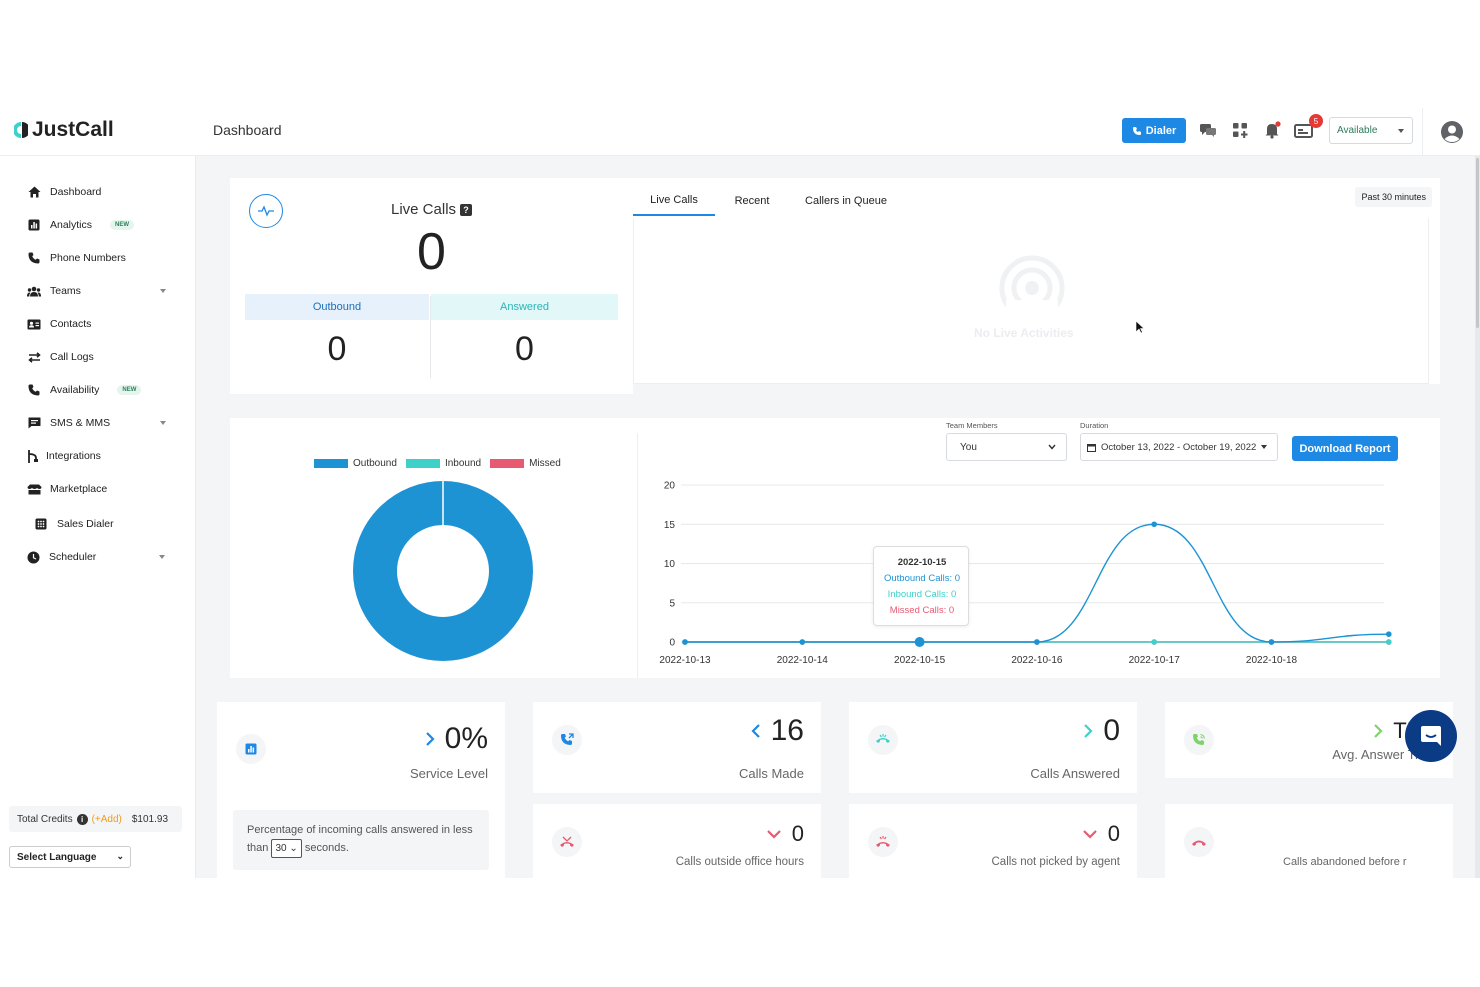 The width and height of the screenshot is (1480, 987). What do you see at coordinates (1309, 841) in the screenshot?
I see `abandoned-card: Calls abandoned before r` at bounding box center [1309, 841].